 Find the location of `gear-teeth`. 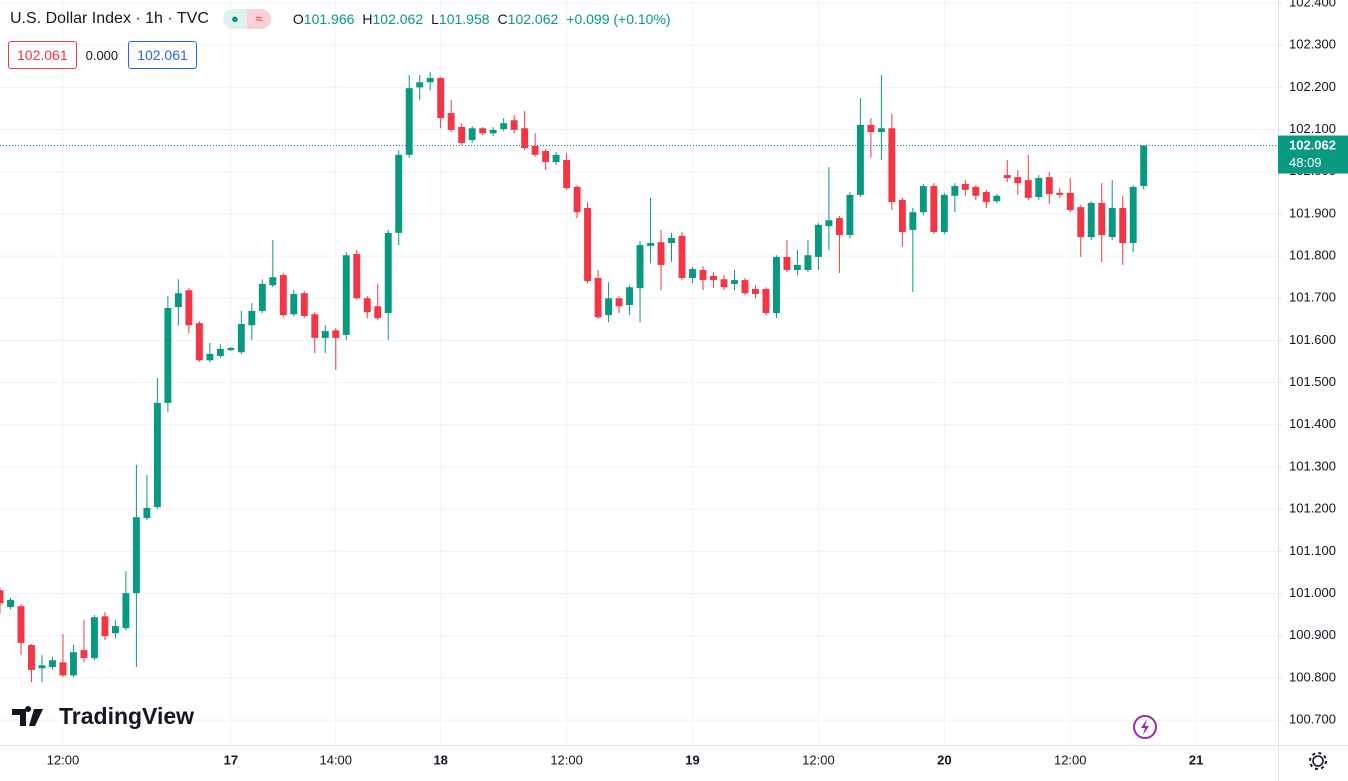

gear-teeth is located at coordinates (1318, 761).